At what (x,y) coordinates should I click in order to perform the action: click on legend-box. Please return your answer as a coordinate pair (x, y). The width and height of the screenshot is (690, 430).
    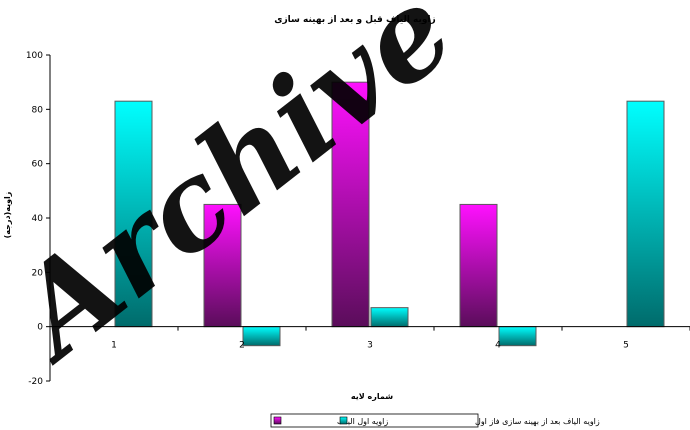
    Looking at the image, I should click on (374, 420).